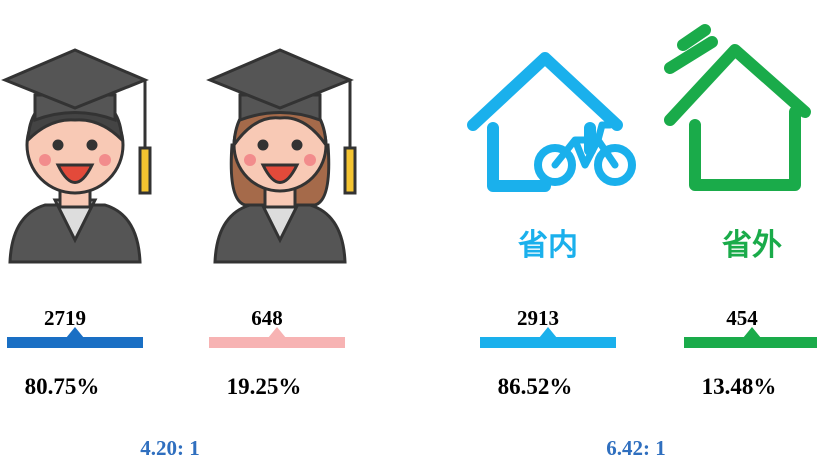 The image size is (817, 463). I want to click on ratio: 4.20: 1, so click(170, 448).